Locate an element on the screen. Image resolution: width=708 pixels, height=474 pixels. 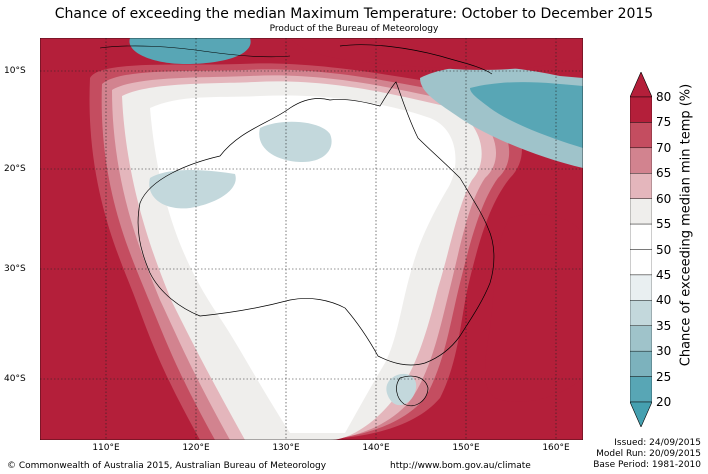
tasmania-coastline is located at coordinates (412, 391).